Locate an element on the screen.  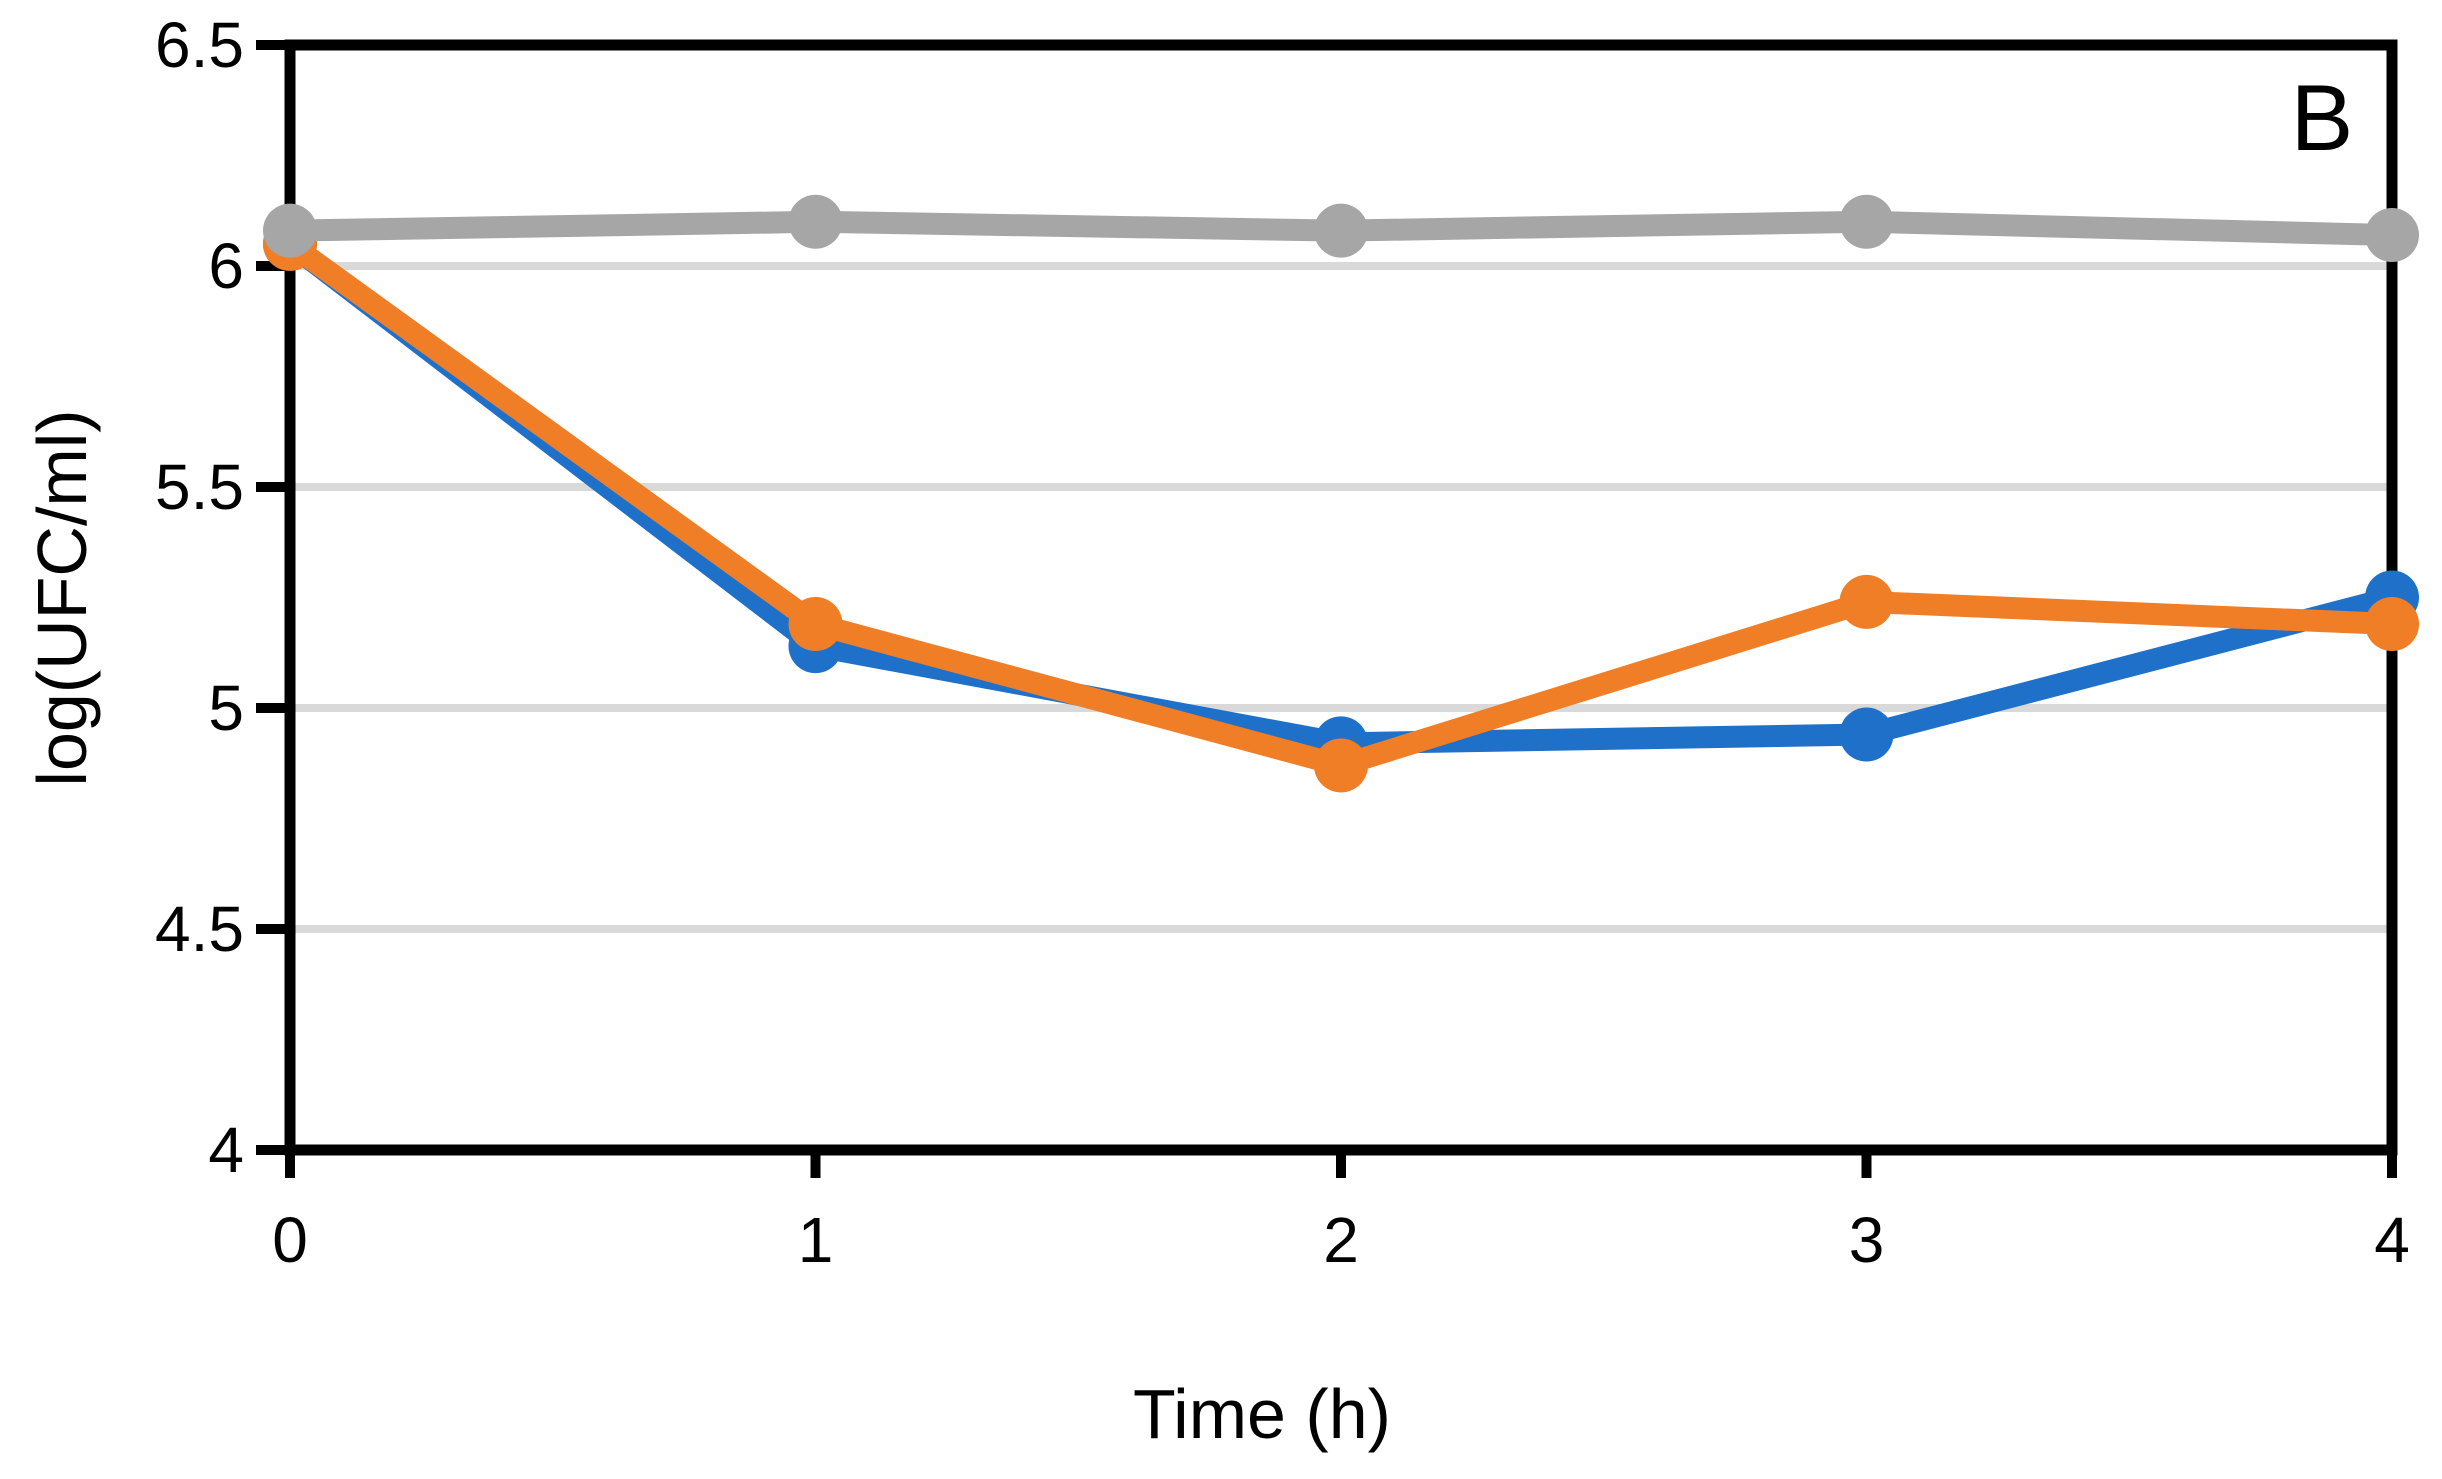
y-tick-label: 5 is located at coordinates (226, 708).